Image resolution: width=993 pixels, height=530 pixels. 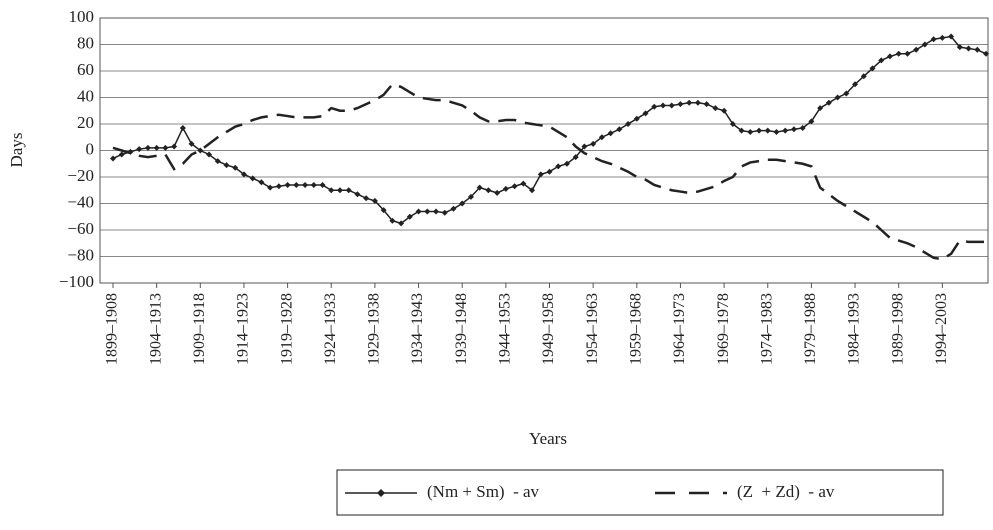 I want to click on y-tick-label: 20, so click(x=85, y=122).